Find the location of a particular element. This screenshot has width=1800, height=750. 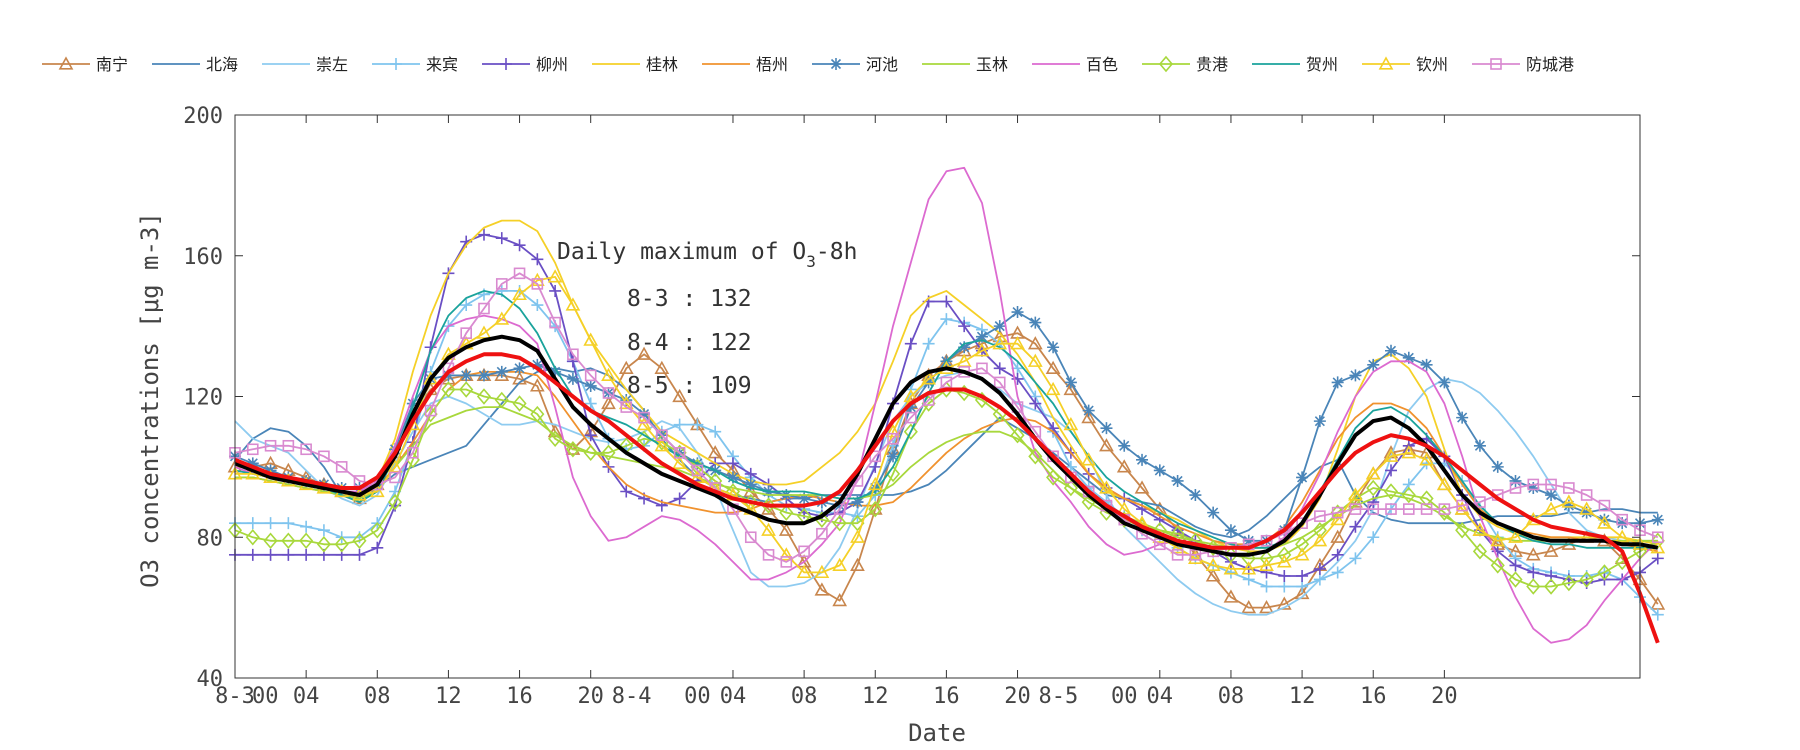

y-tick-label-80: 80 is located at coordinates (210, 538).